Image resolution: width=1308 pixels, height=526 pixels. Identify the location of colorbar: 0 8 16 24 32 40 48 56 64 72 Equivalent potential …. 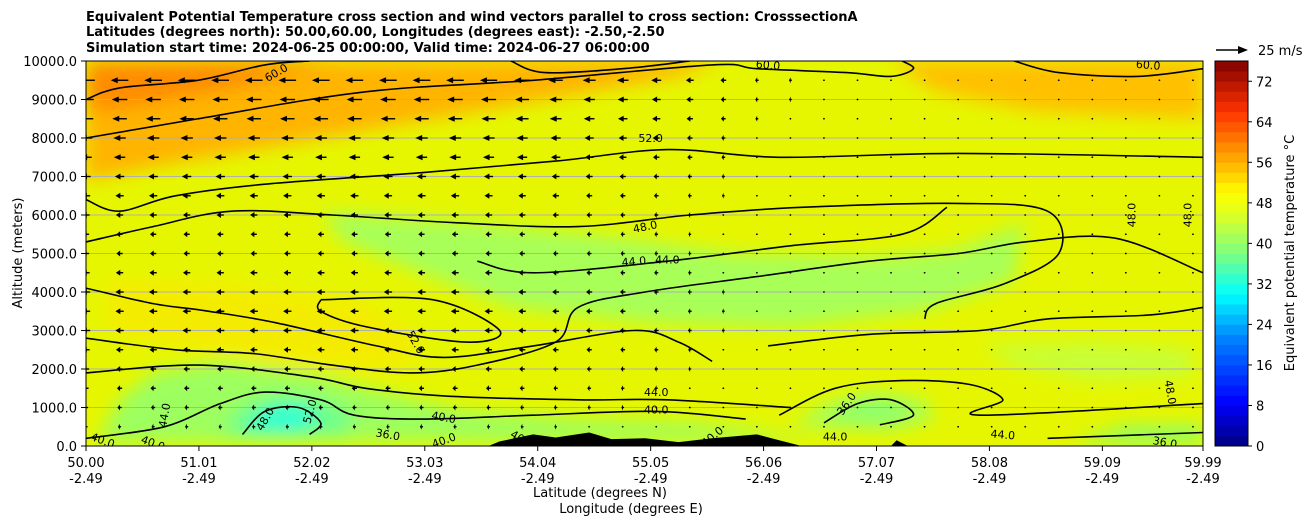
(1256, 257).